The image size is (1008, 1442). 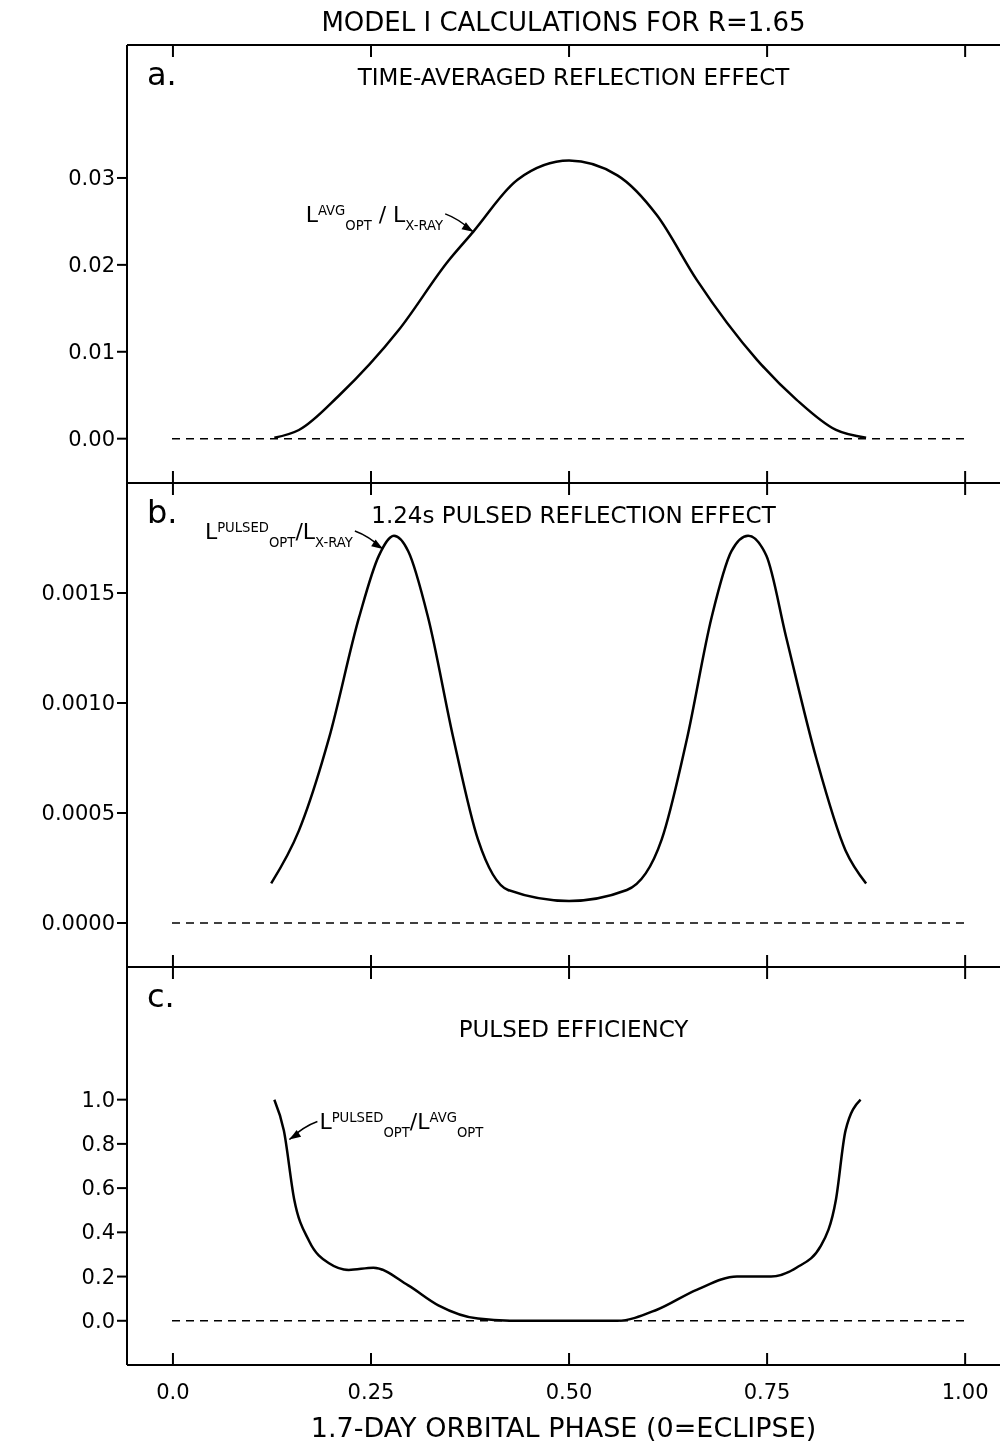 What do you see at coordinates (162, 512) in the screenshot?
I see `annotation: b.` at bounding box center [162, 512].